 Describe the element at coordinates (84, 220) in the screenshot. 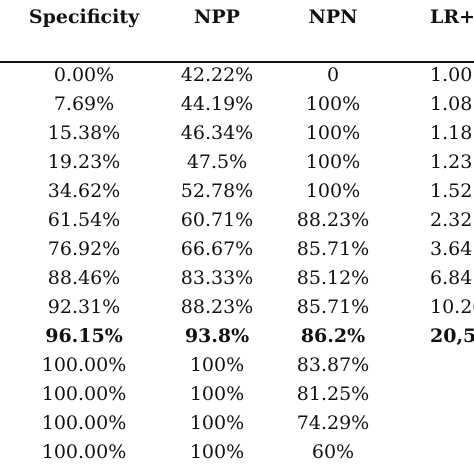

I see `cell-specificity: 61.54%` at that location.